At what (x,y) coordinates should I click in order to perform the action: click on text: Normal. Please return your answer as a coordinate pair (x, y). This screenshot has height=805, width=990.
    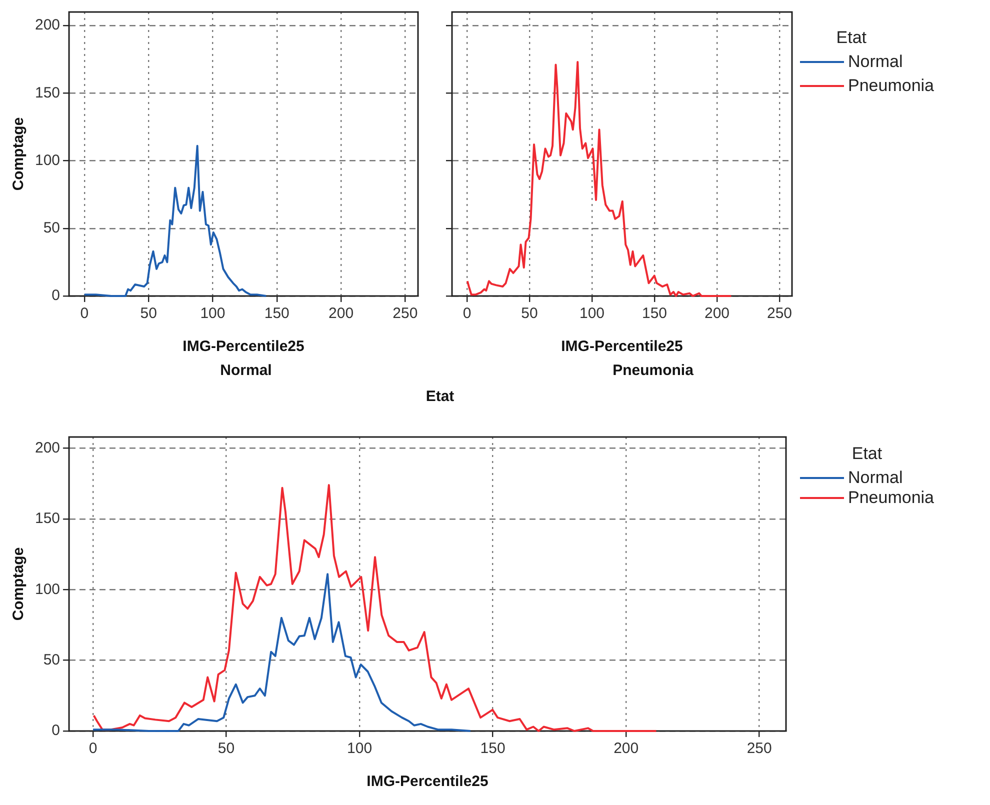
    Looking at the image, I should click on (246, 370).